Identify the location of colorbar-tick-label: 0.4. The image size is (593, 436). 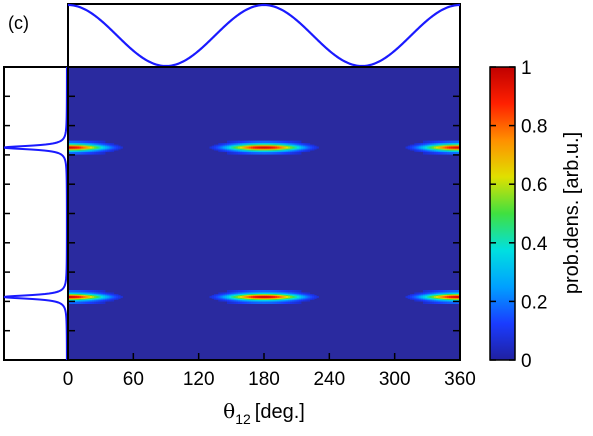
(534, 244).